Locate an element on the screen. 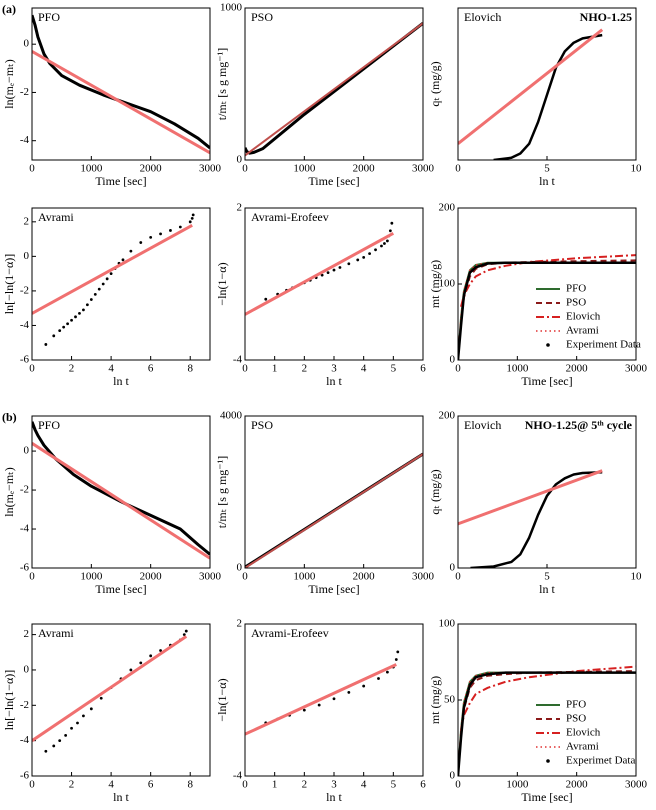 Image resolution: width=656 pixels, height=810 pixels. x-tick-label: 2 is located at coordinates (72, 369).